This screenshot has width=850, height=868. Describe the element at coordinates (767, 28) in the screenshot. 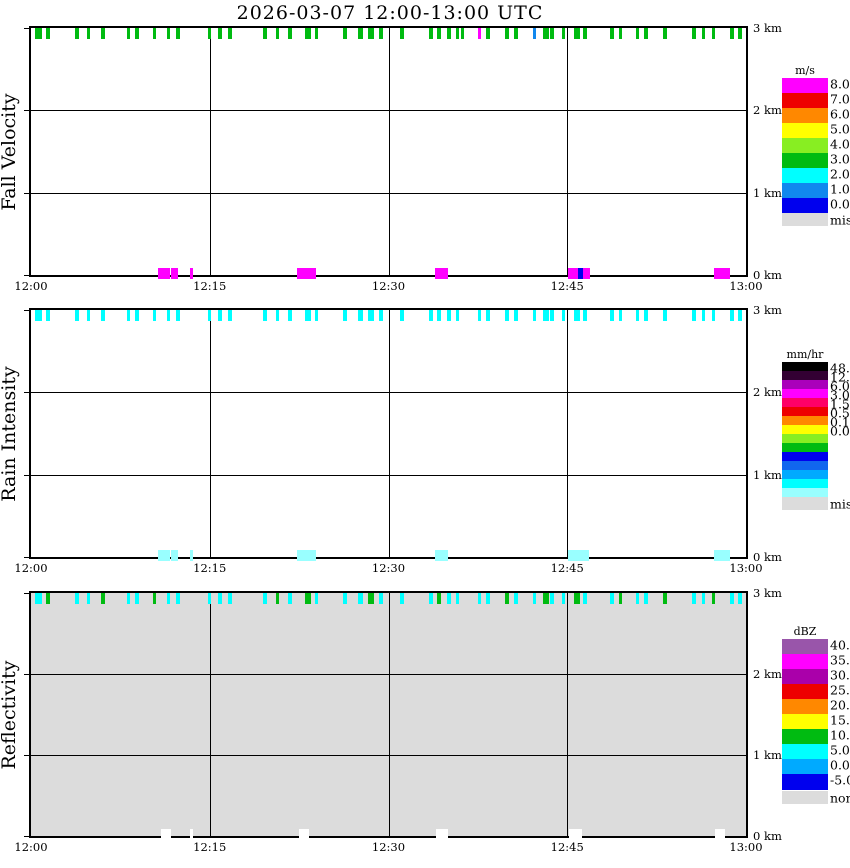

I see `y-axis-label: 3 km` at that location.